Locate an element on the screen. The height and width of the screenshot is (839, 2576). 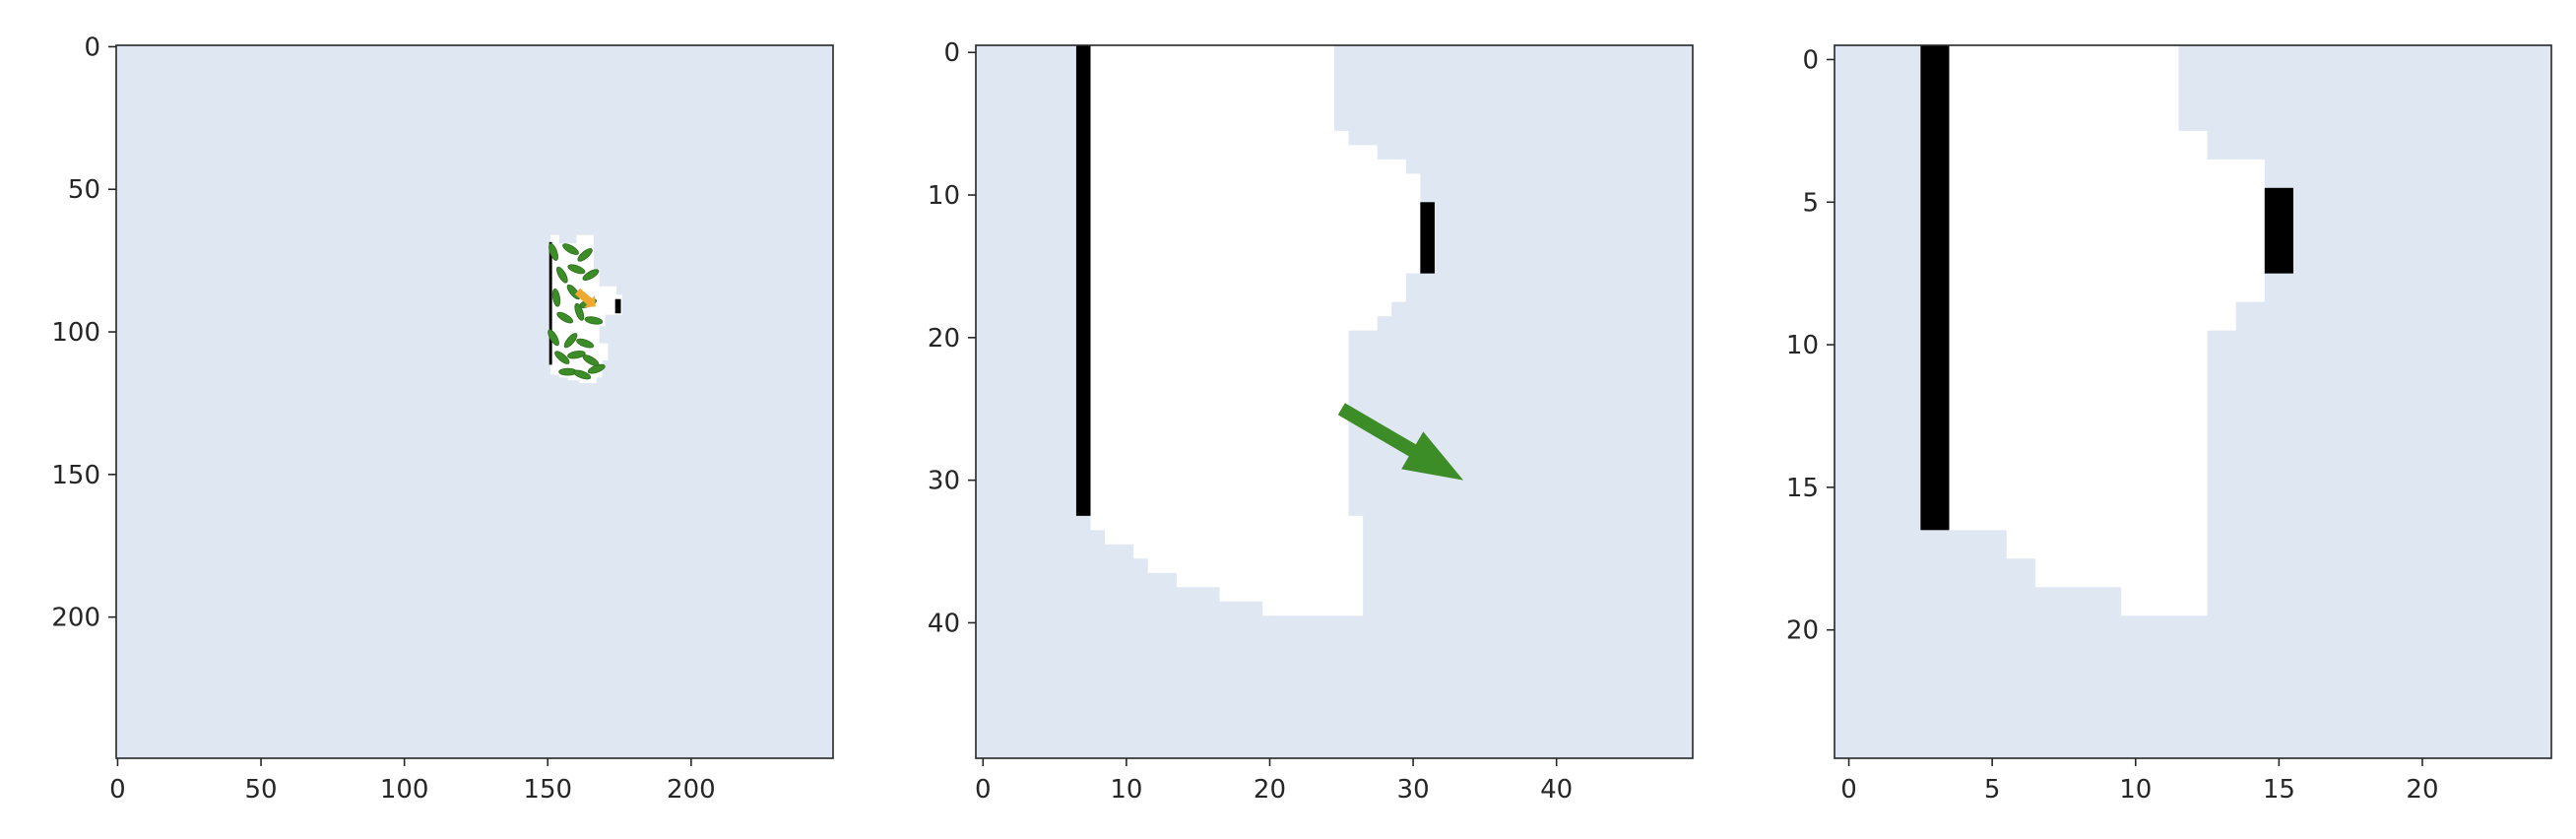
x-tick-label: 15 is located at coordinates (2279, 790).